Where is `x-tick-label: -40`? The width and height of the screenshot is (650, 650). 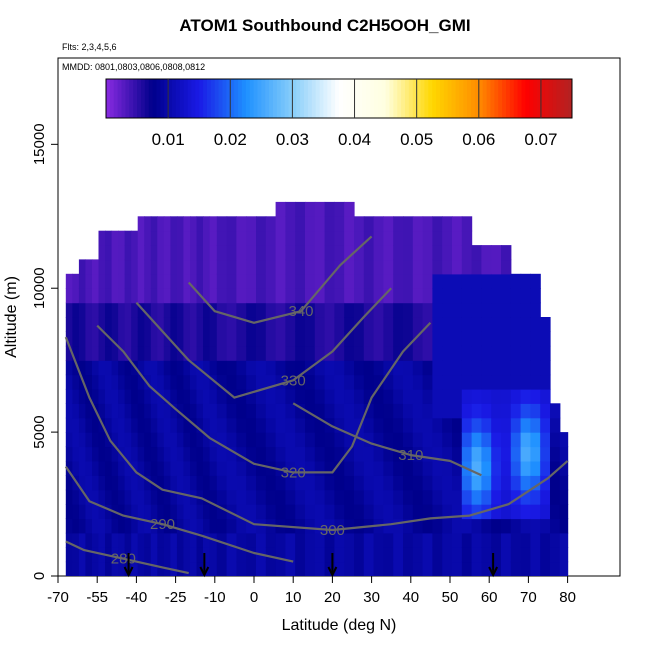 x-tick-label: -40 is located at coordinates (137, 597).